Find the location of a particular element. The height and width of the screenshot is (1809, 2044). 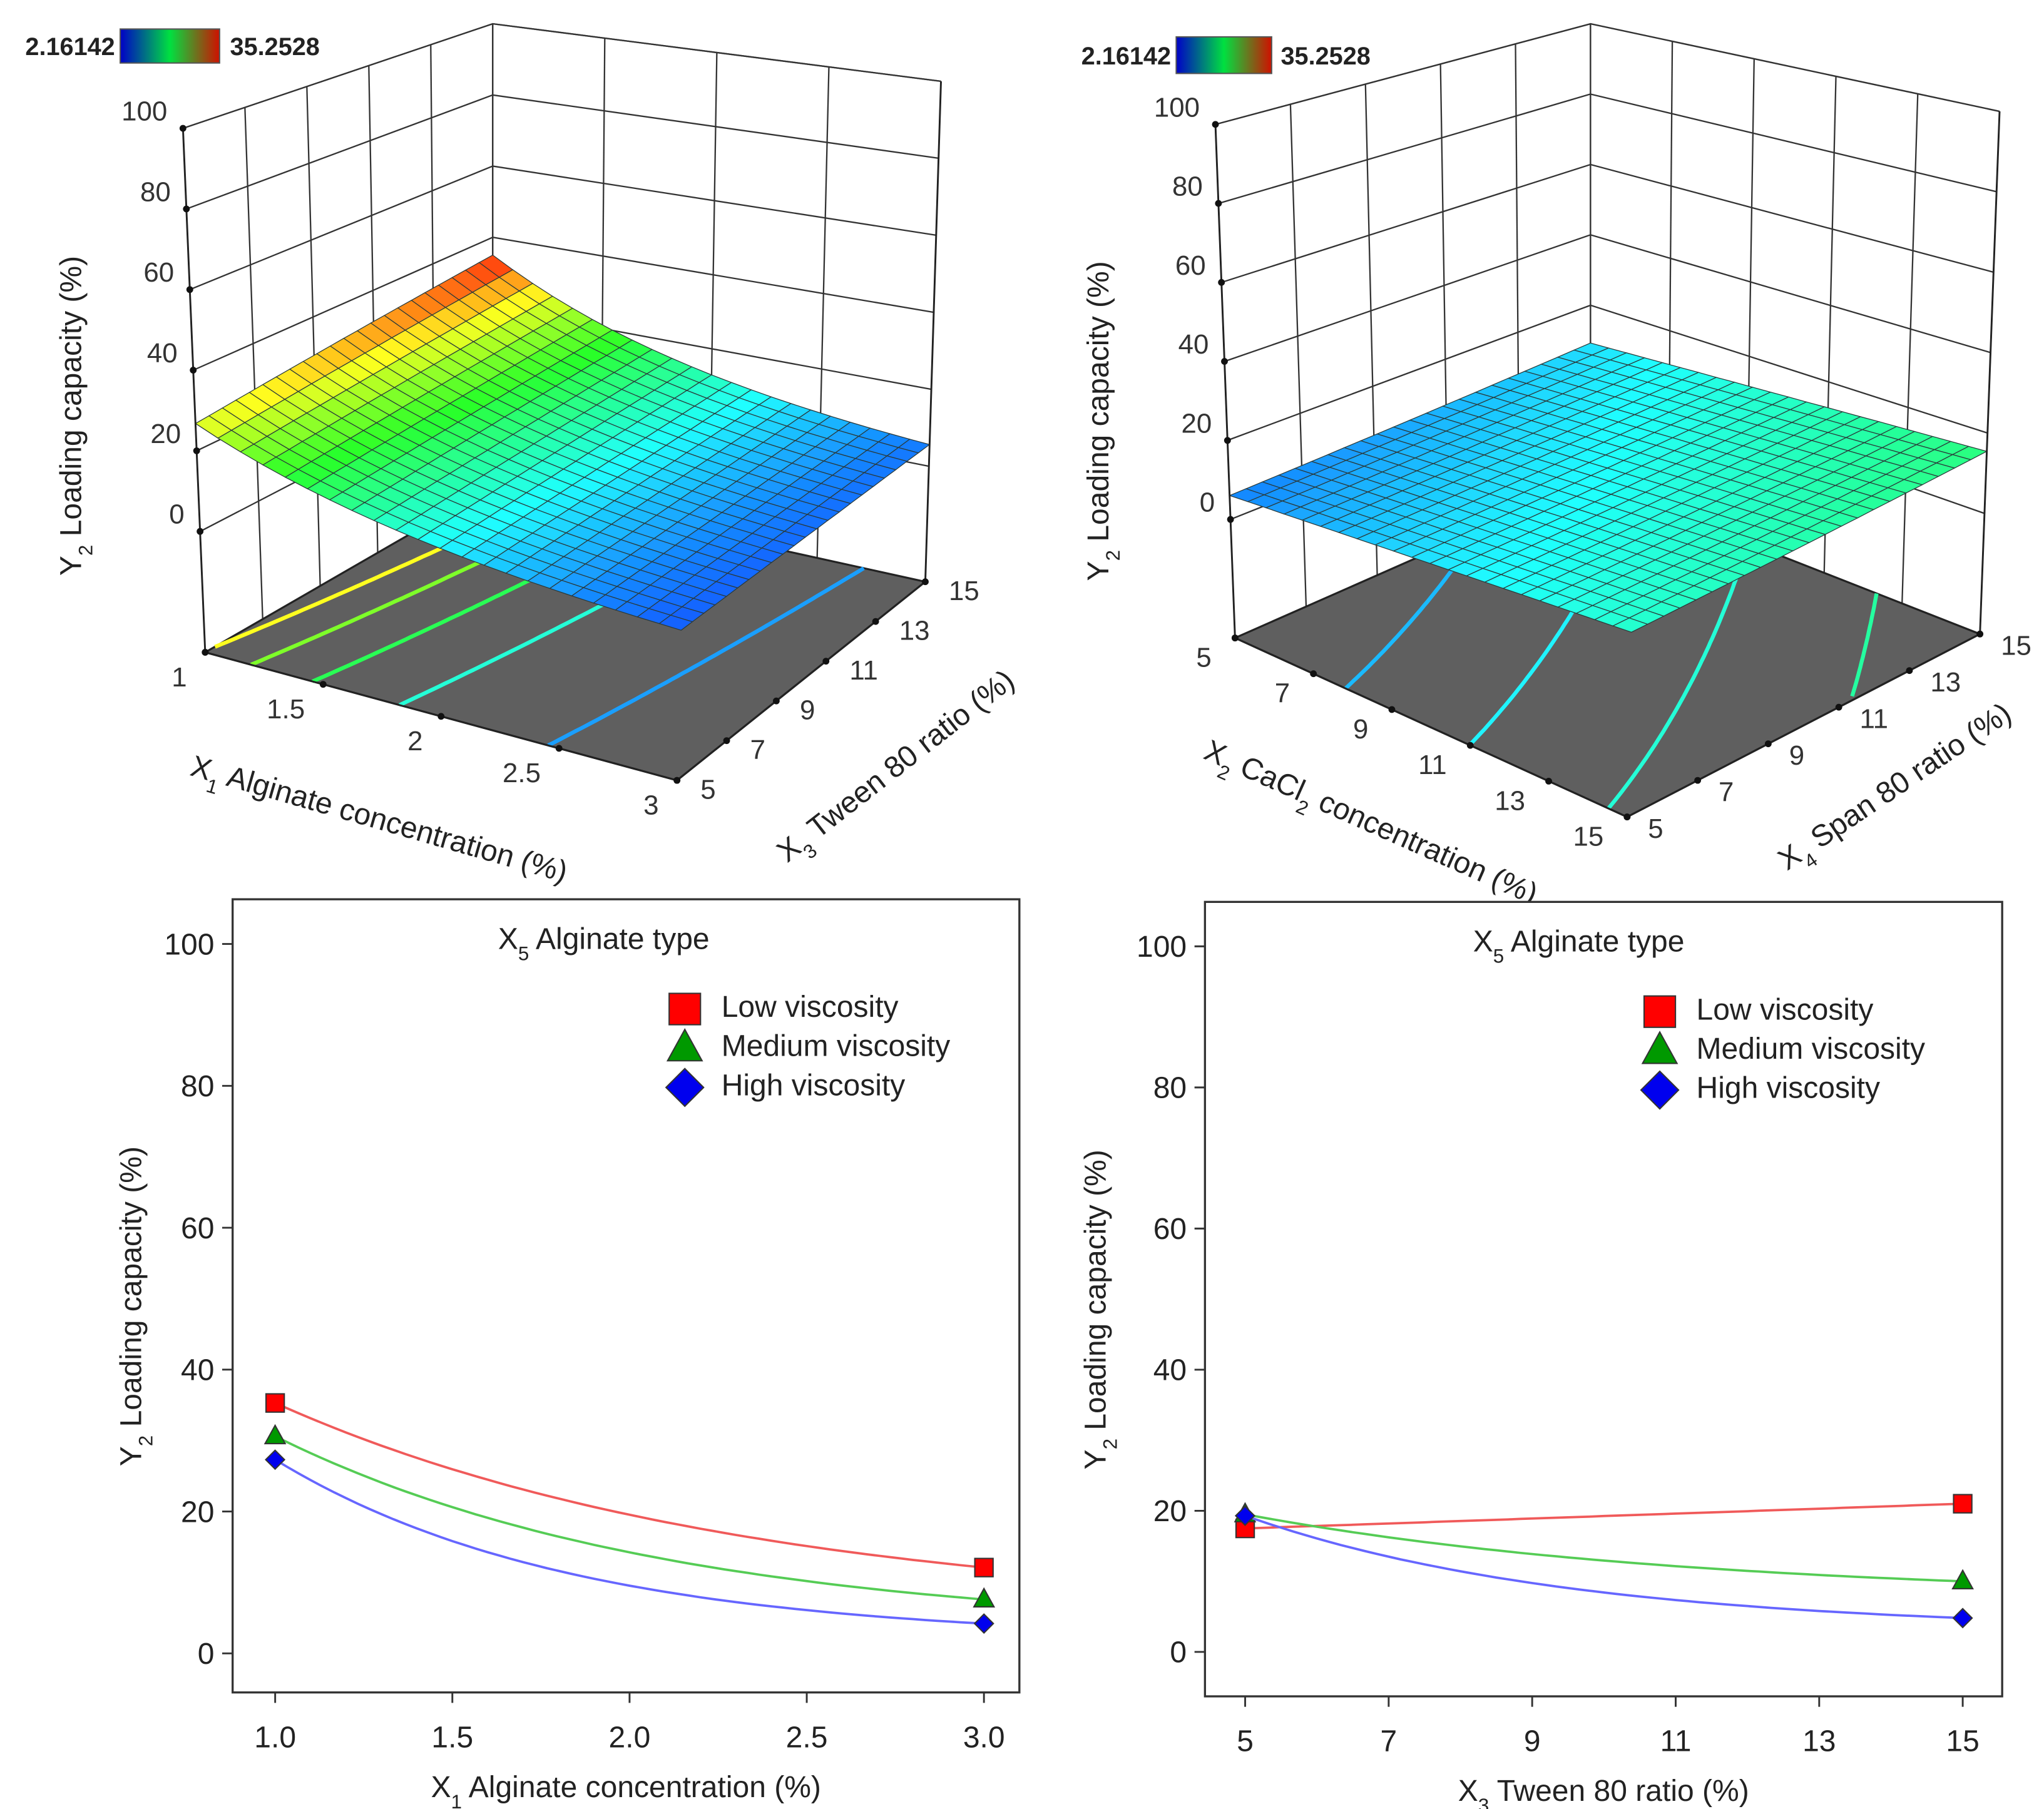

legend-square-icon is located at coordinates (1660, 1011).